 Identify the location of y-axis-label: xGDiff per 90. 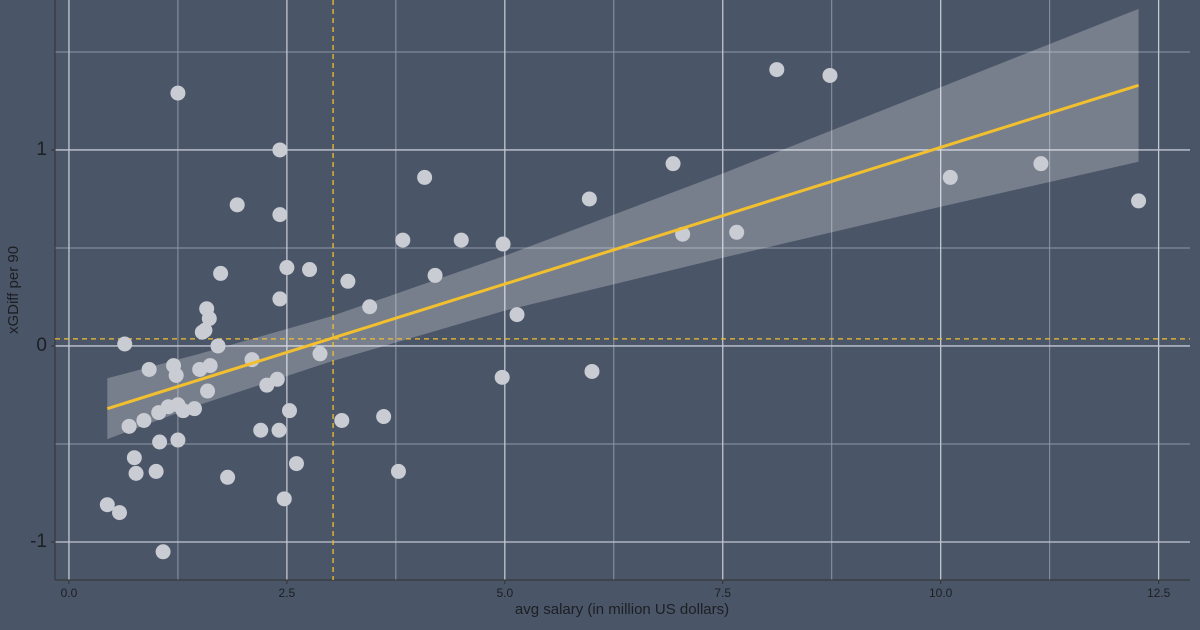
(13, 290).